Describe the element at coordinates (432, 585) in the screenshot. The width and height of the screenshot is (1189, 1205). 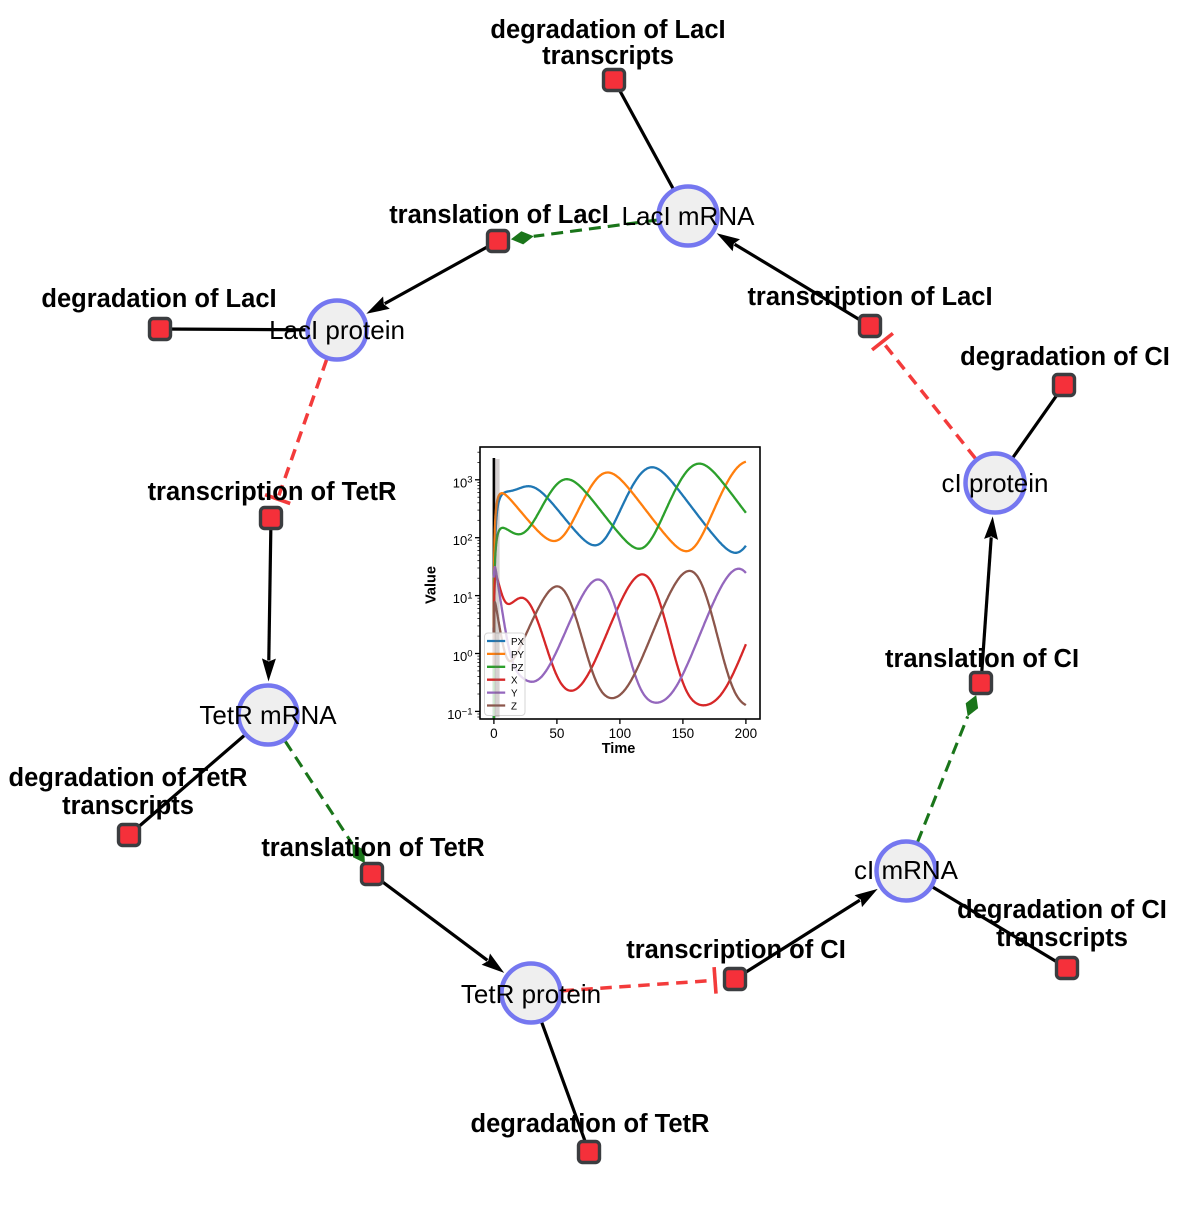
I see `svg-text: Value` at that location.